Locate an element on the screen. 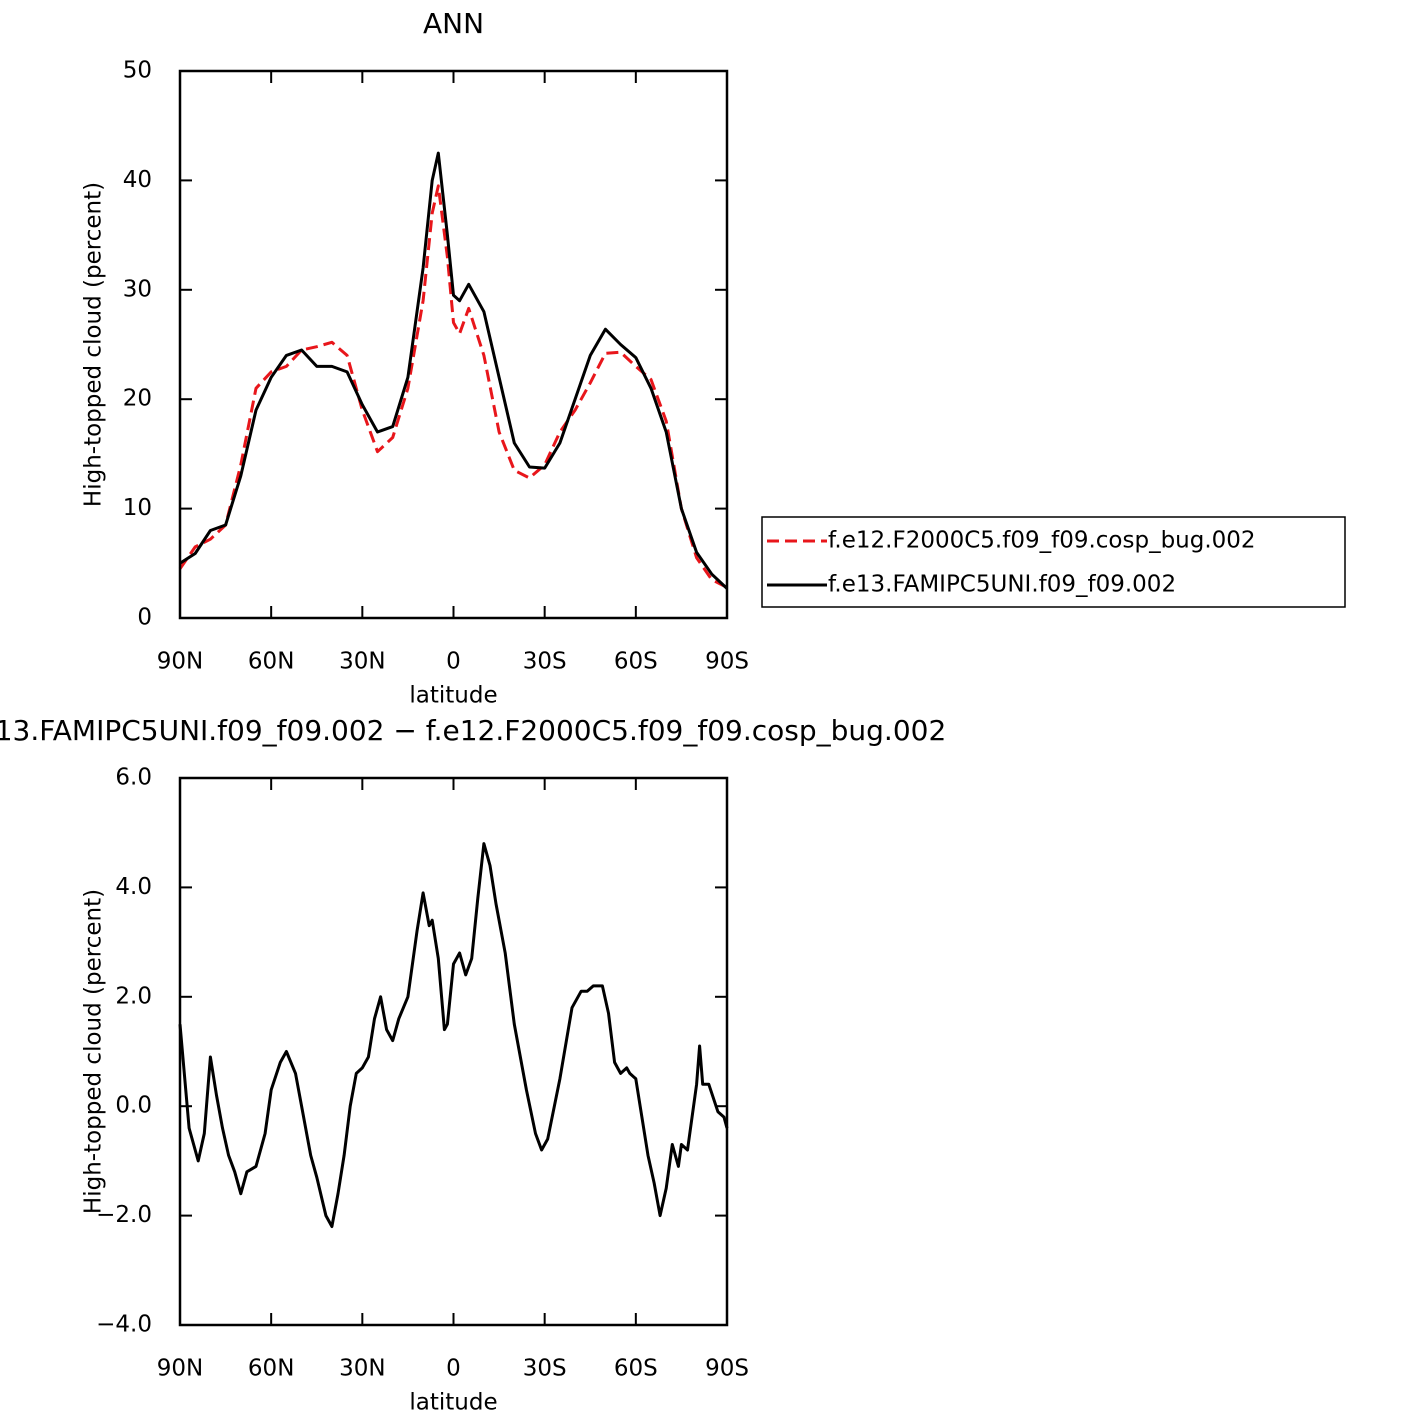 This screenshot has height=1424, width=1424. y-tick-label: 10 is located at coordinates (137, 508).